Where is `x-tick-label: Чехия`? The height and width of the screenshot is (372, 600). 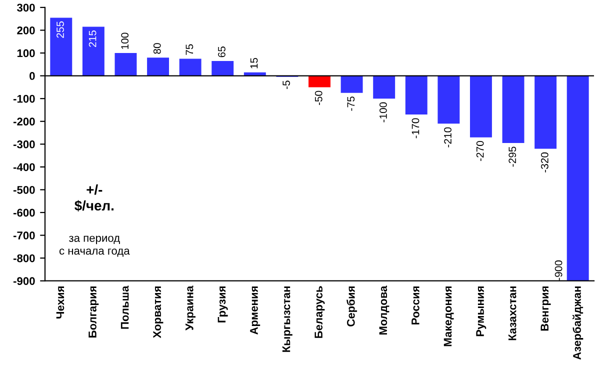 x-tick-label: Чехия is located at coordinates (60, 302).